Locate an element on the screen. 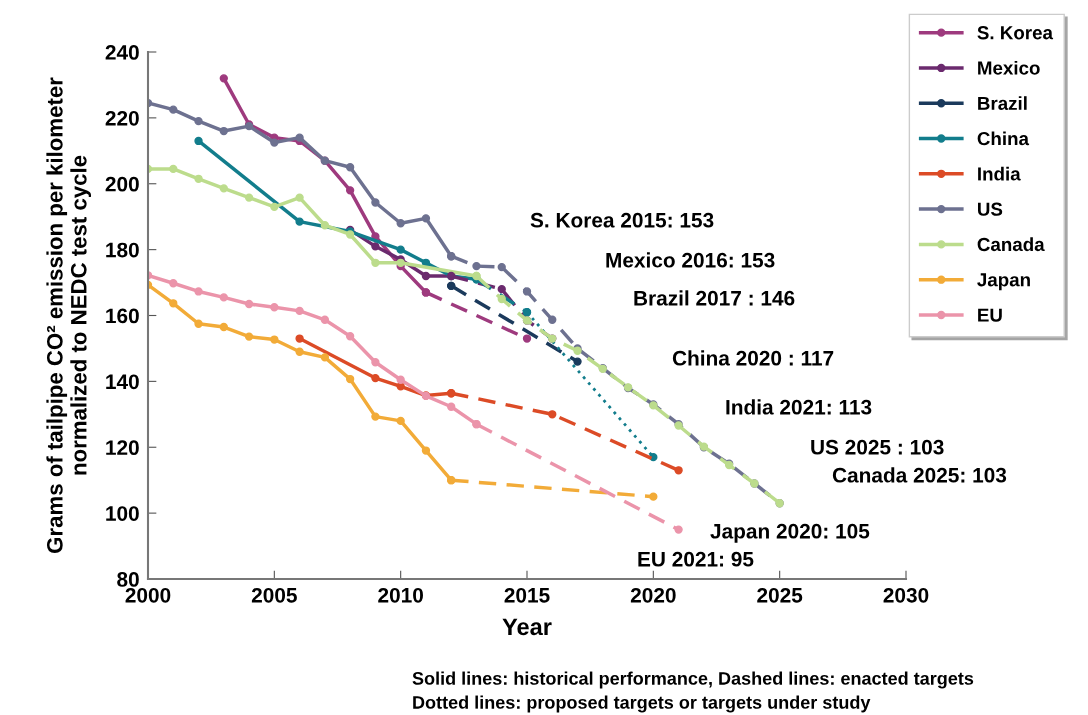 Image resolution: width=1088 pixels, height=715 pixels. x-axis-title: Year is located at coordinates (527, 627).